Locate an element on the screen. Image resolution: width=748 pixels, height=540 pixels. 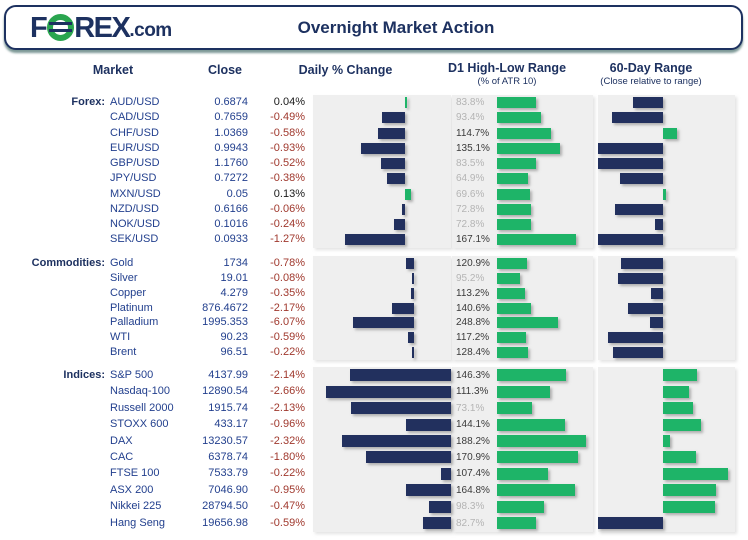
market-name: S&P 500 is located at coordinates (132, 374).